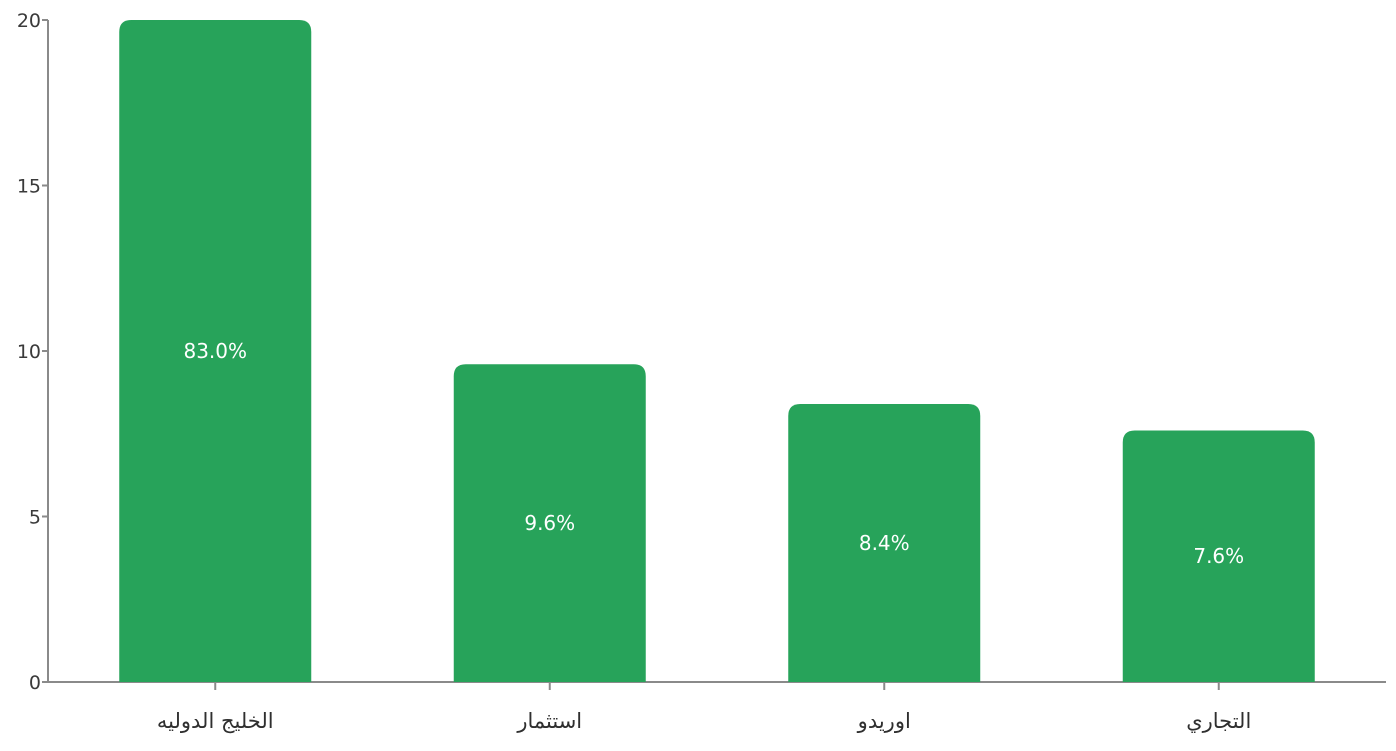 The width and height of the screenshot is (1396, 751). I want to click on y-tick-label: 15, so click(29, 187).